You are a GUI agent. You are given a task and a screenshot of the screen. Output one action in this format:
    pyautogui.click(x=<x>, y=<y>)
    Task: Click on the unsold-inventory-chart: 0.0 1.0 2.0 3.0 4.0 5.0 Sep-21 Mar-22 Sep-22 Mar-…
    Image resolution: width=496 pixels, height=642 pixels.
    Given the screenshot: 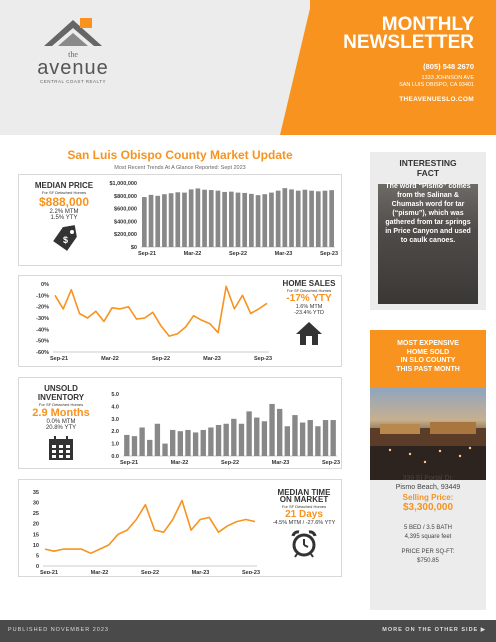 What is the action you would take?
    pyautogui.click(x=225, y=429)
    